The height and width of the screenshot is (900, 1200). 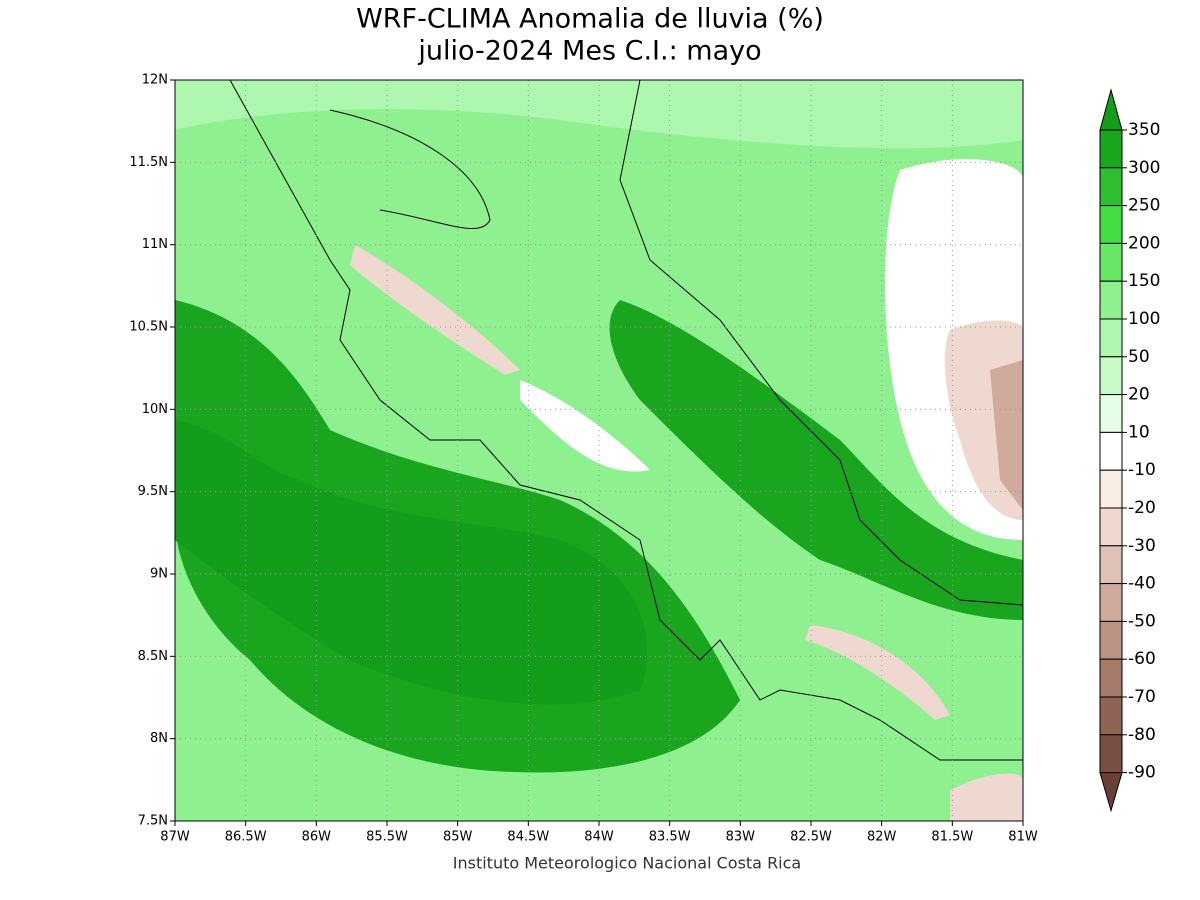 What do you see at coordinates (1142, 773) in the screenshot?
I see `colorbar-label: -90` at bounding box center [1142, 773].